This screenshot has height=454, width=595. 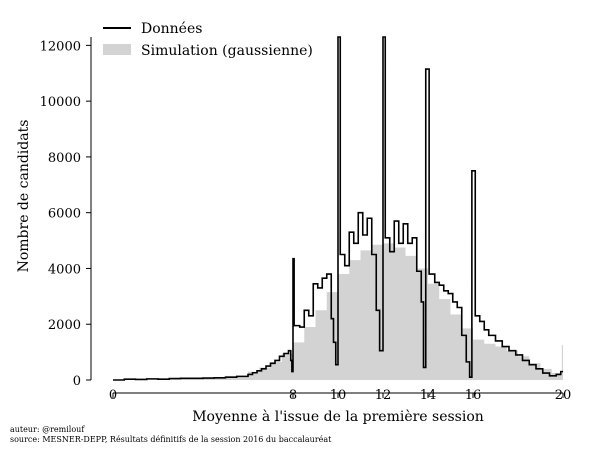 What do you see at coordinates (64, 269) in the screenshot?
I see `y-tick-label: 4000` at bounding box center [64, 269].